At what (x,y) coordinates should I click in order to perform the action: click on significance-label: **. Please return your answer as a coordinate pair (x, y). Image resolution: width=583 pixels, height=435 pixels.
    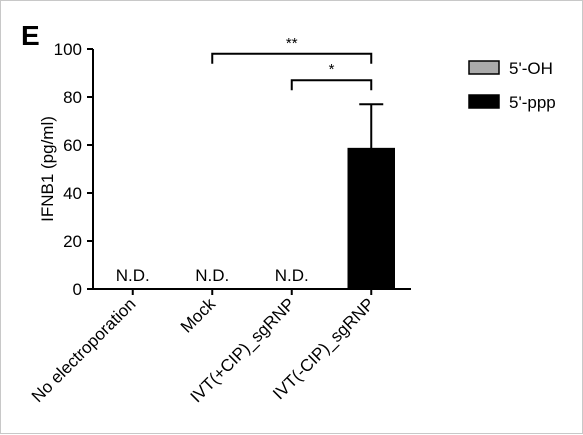
    Looking at the image, I should click on (292, 43).